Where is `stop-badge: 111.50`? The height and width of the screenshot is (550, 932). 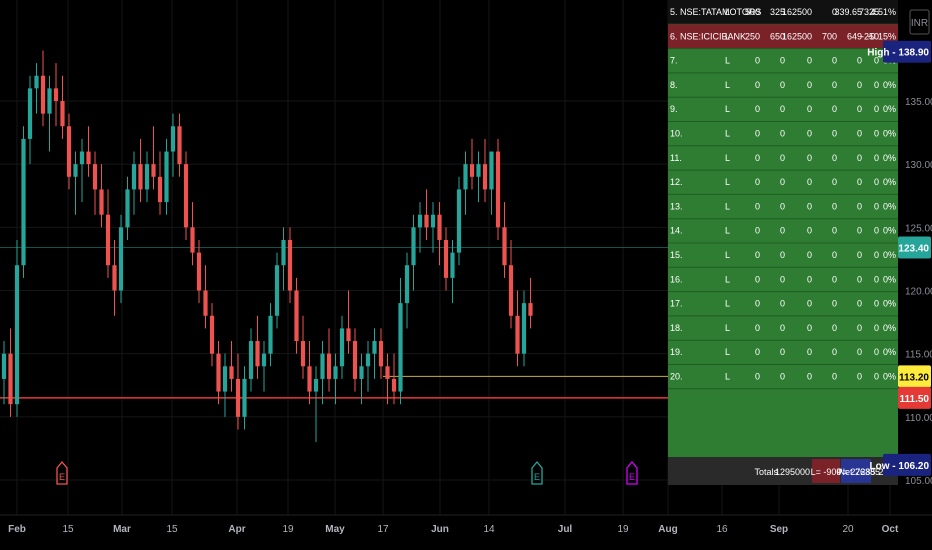 stop-badge: 111.50 is located at coordinates (914, 397).